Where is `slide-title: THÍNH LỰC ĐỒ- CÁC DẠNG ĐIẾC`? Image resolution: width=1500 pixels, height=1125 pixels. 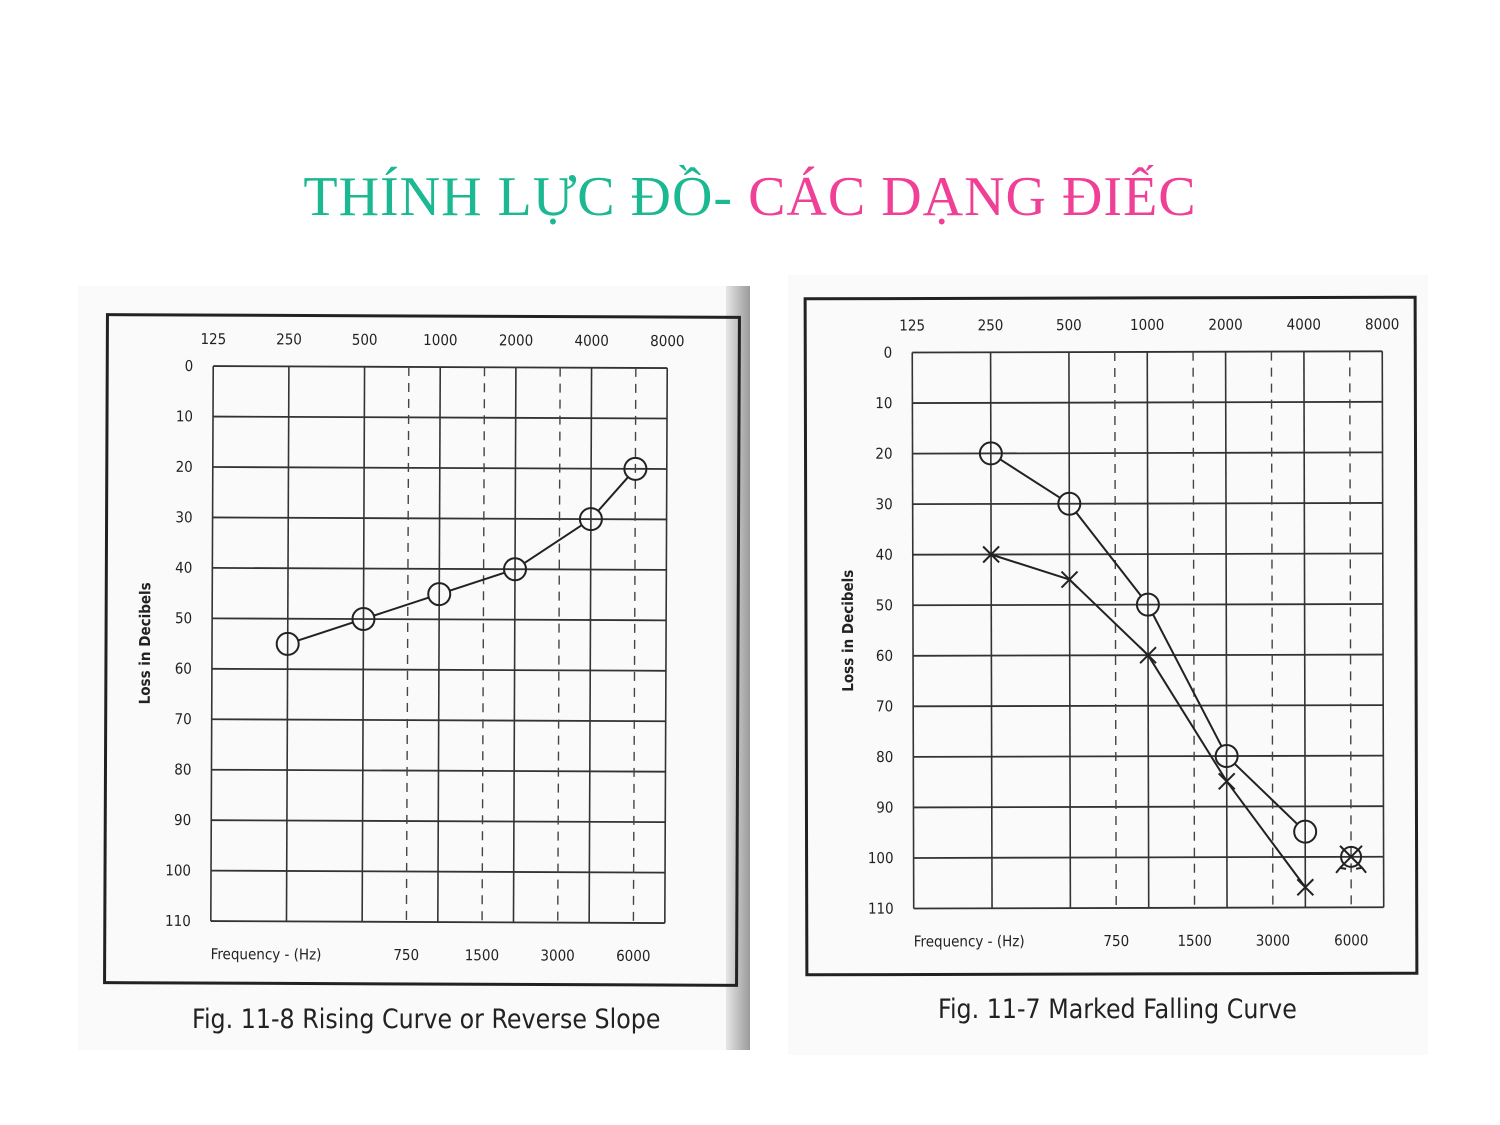 slide-title: THÍNH LỰC ĐỒ- CÁC DẠNG ĐIẾC is located at coordinates (750, 197).